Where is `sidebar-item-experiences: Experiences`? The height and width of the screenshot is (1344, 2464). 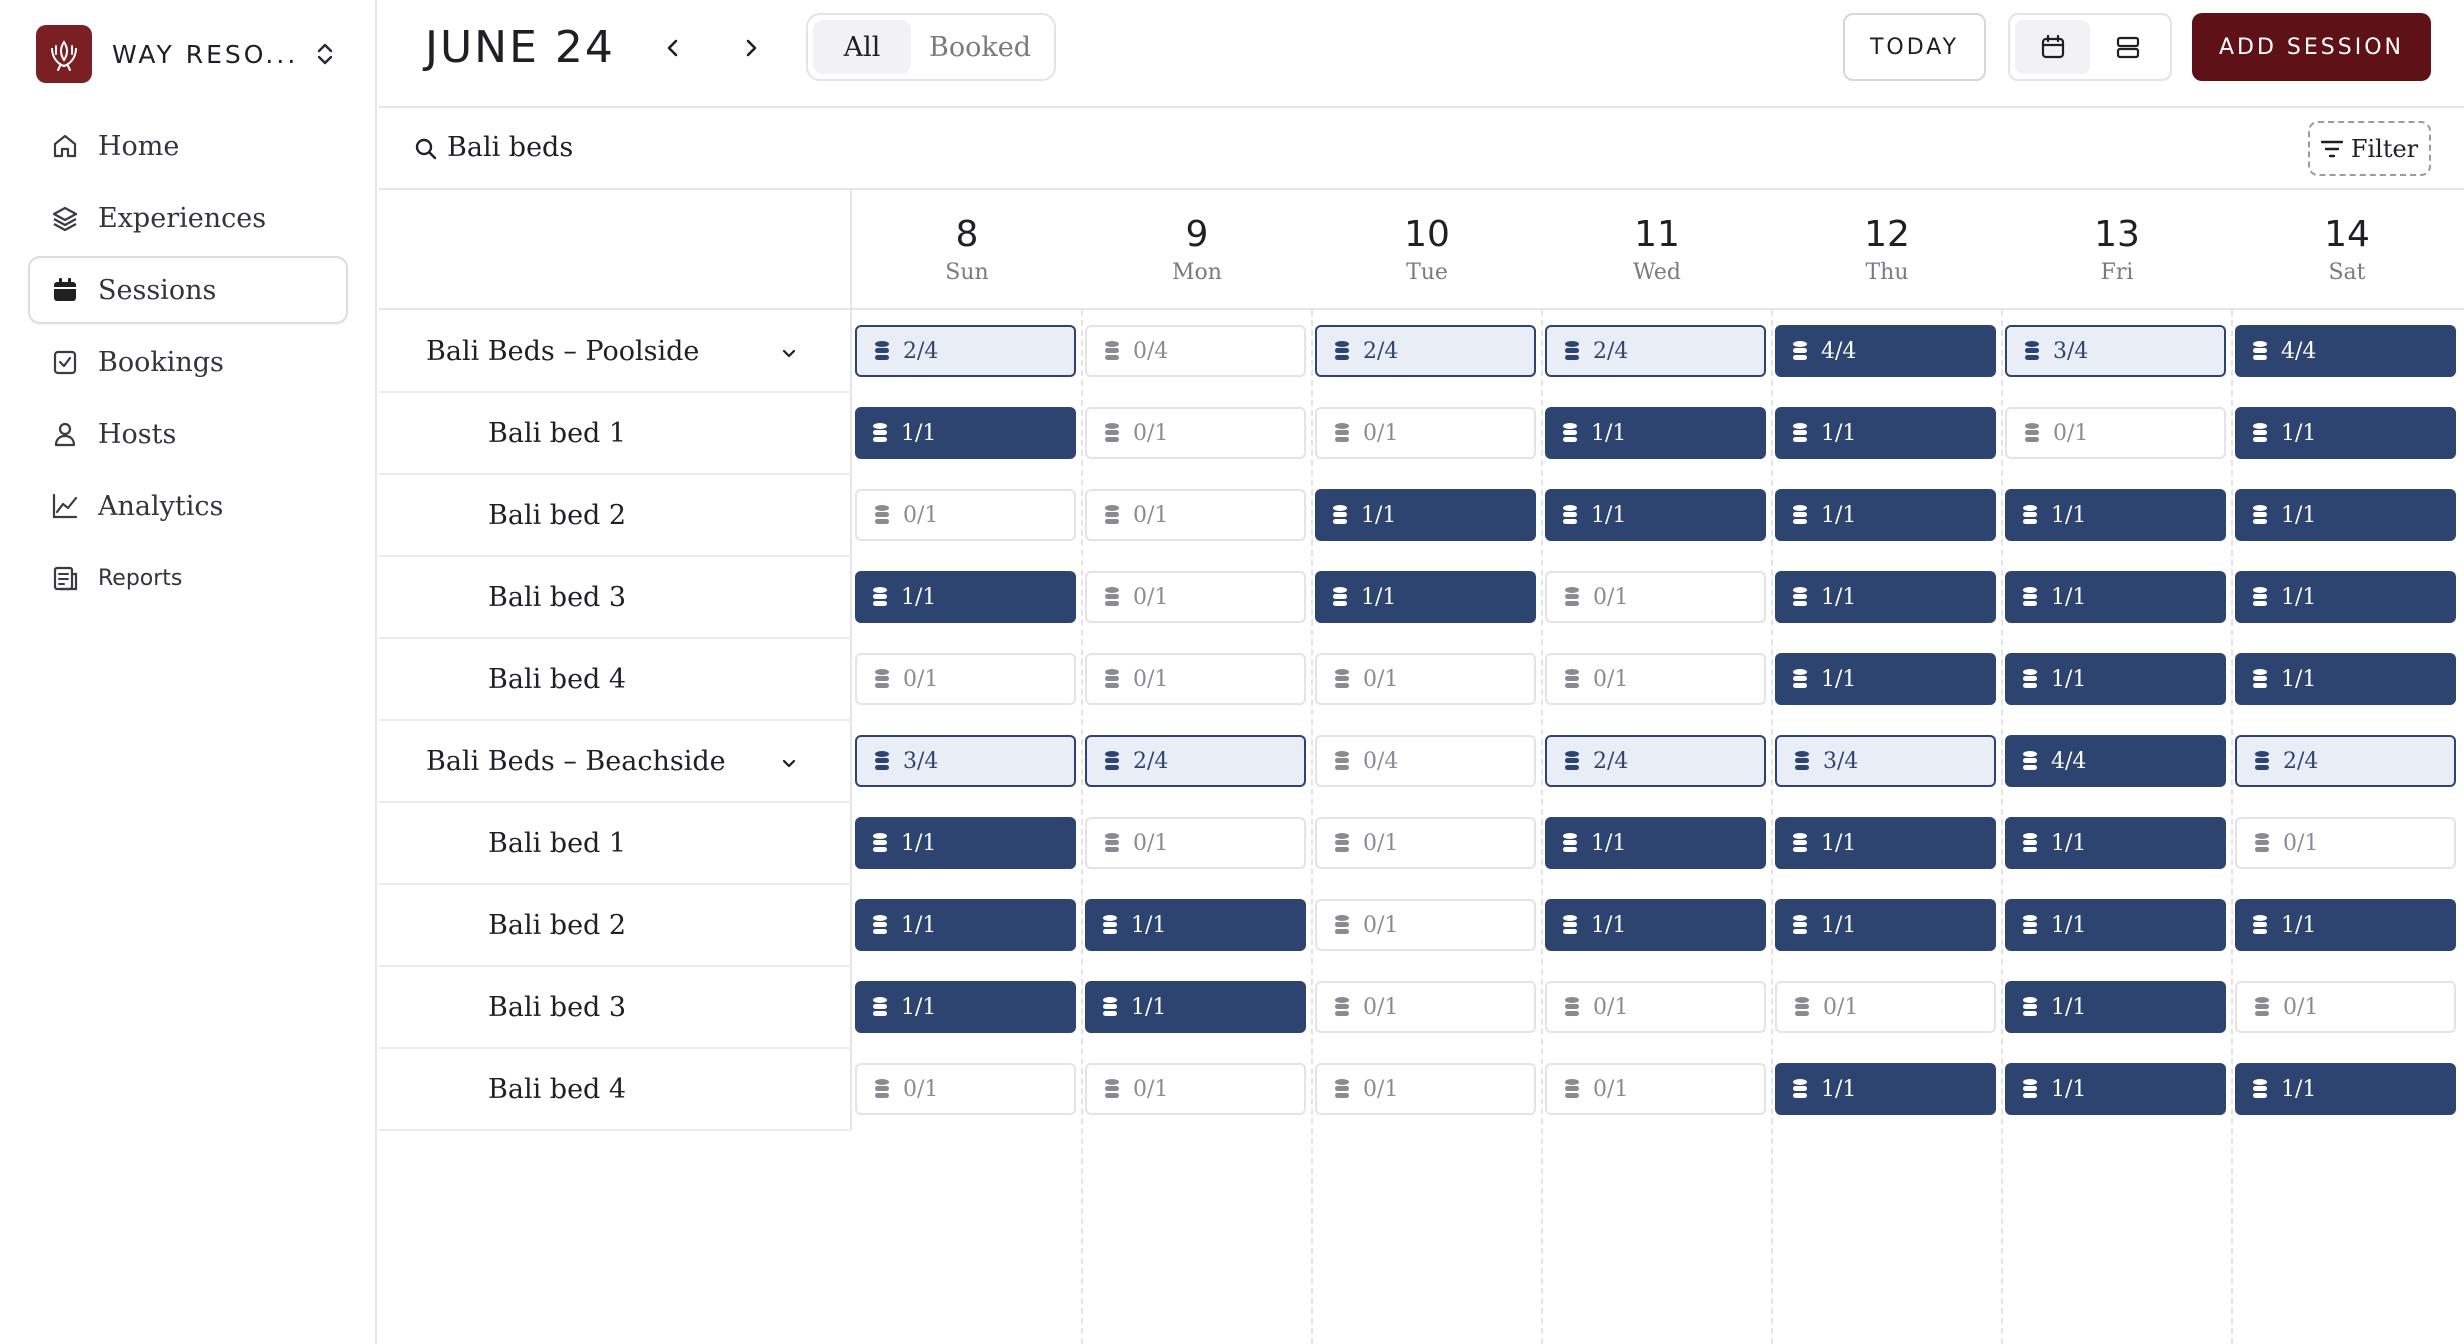 sidebar-item-experiences: Experiences is located at coordinates (188, 218).